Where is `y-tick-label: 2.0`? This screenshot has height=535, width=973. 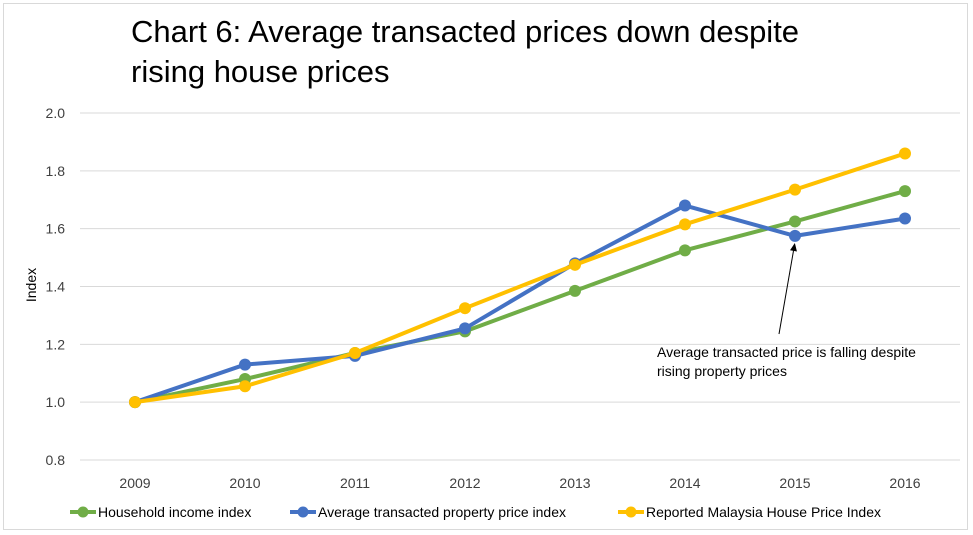
y-tick-label: 2.0 is located at coordinates (56, 113).